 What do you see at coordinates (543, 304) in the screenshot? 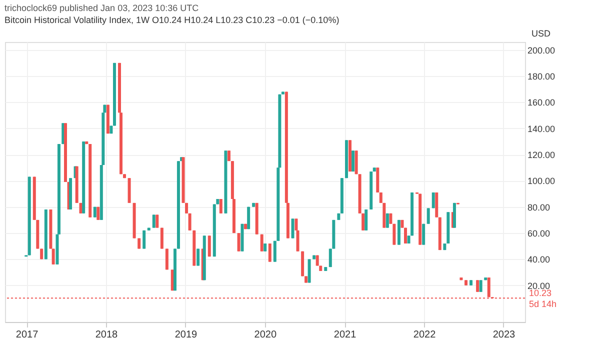
I see `text: 5d 14h` at bounding box center [543, 304].